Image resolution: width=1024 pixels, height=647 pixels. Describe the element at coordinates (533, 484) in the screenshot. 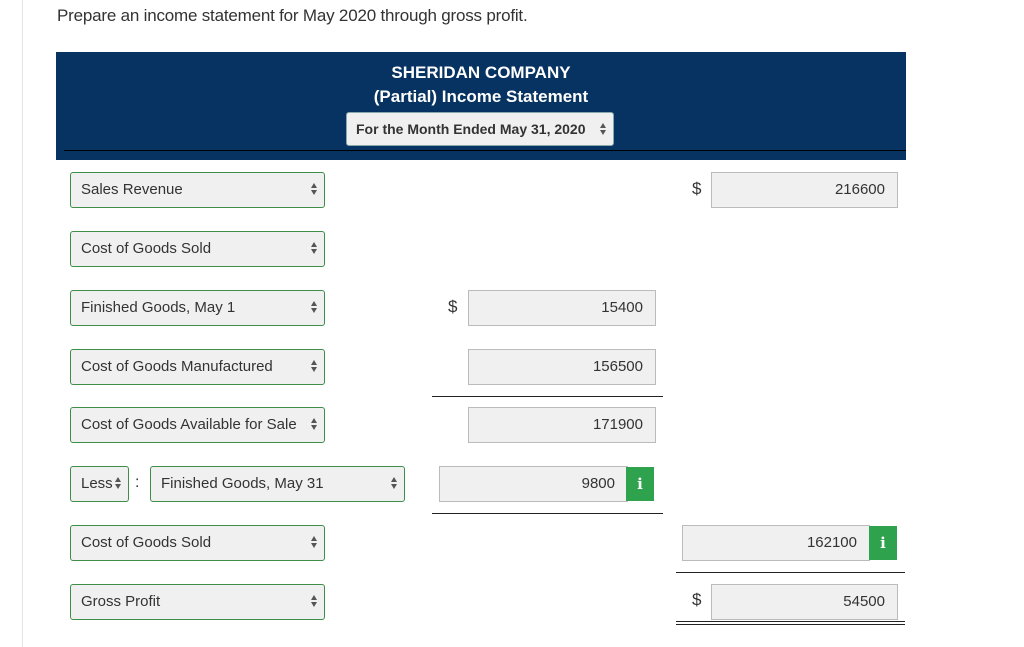

I see `amount-input-finished-goods-may-31: 9800` at that location.